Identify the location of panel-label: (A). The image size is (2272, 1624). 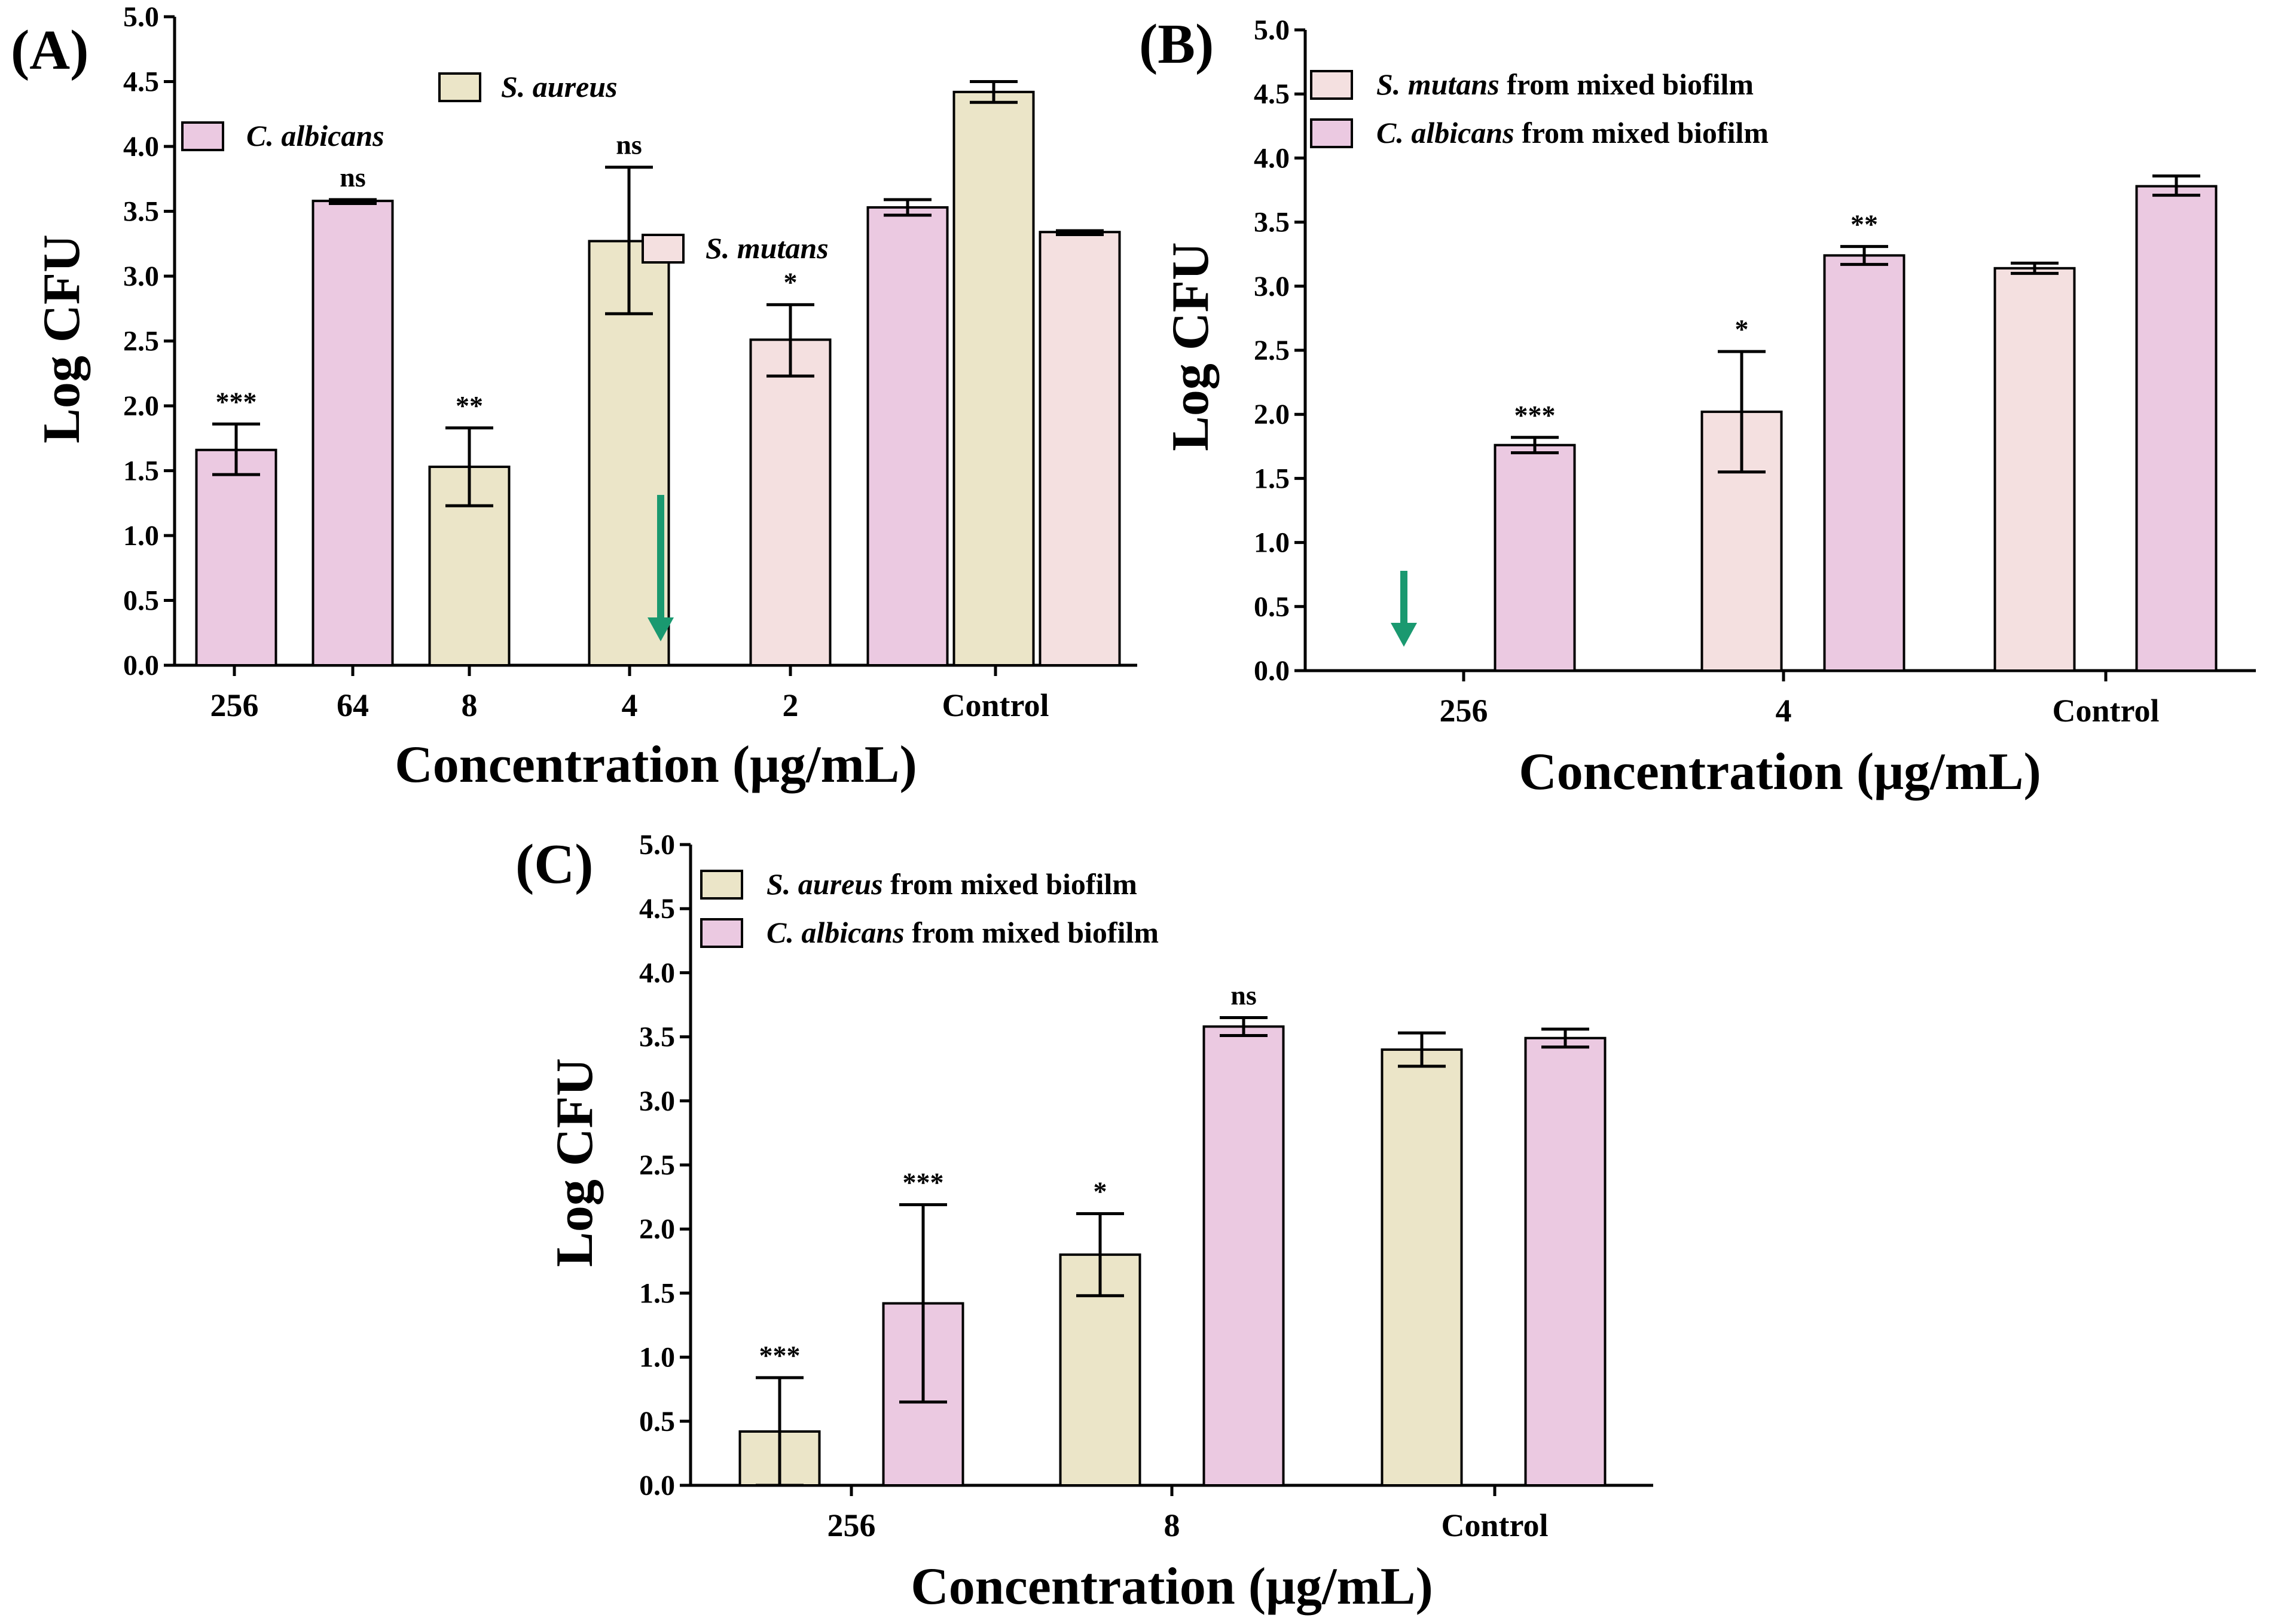
(50, 50).